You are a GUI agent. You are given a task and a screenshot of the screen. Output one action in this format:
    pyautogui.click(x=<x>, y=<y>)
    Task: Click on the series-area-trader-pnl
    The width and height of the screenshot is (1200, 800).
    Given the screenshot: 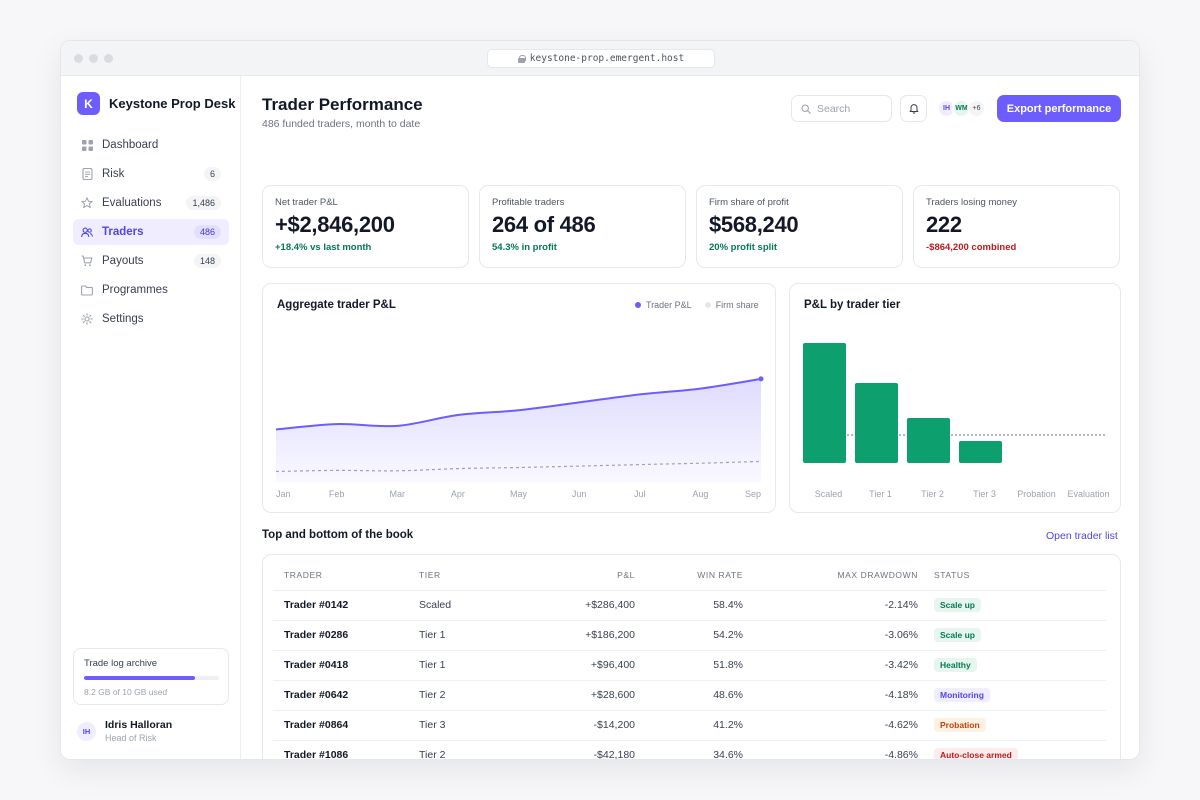 What is the action you would take?
    pyautogui.click(x=518, y=430)
    